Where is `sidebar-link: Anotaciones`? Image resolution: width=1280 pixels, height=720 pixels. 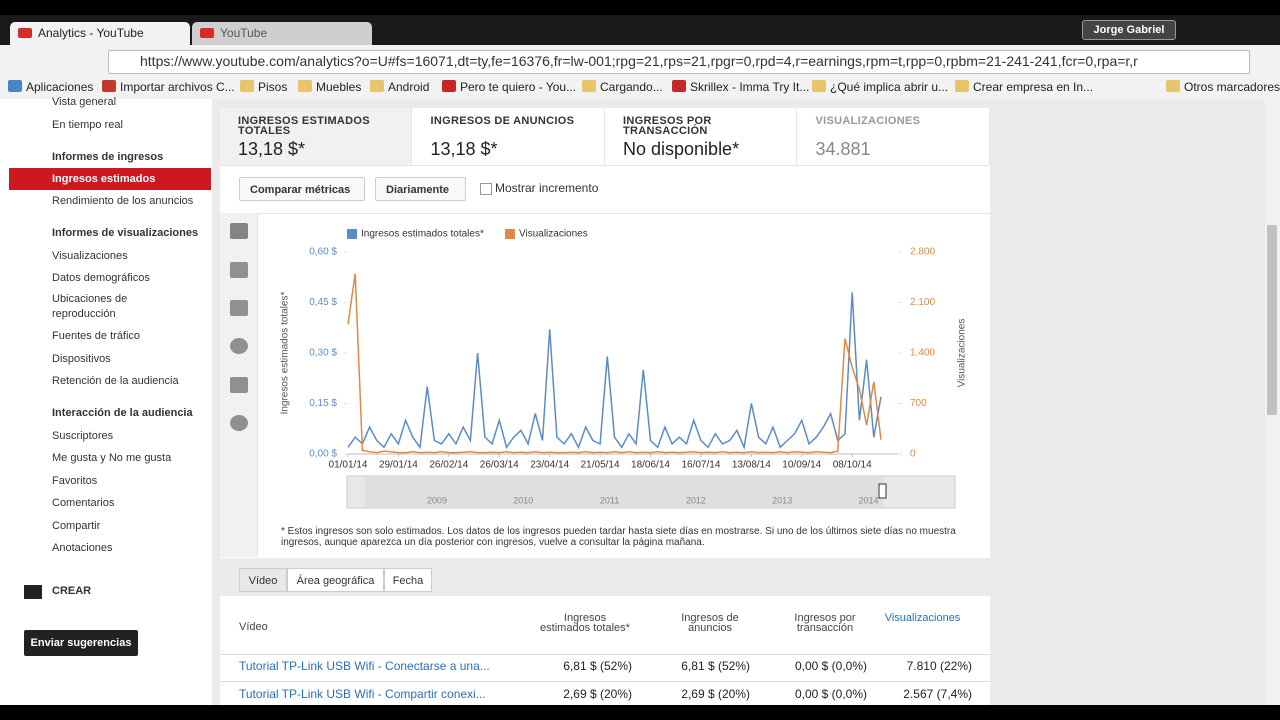 sidebar-link: Anotaciones is located at coordinates (82, 548).